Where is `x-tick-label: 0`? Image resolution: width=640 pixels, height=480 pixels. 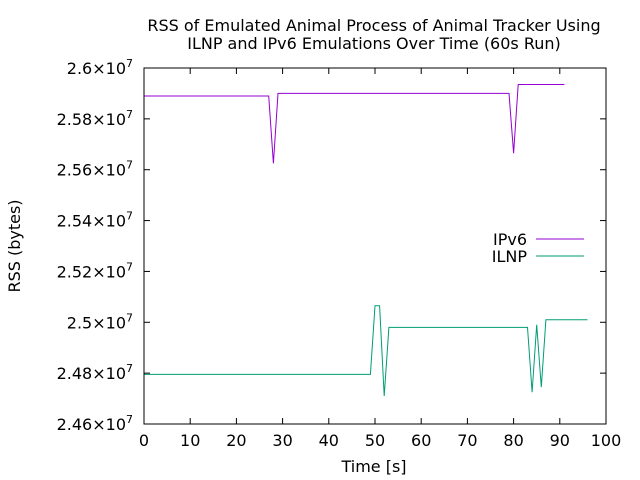 x-tick-label: 0 is located at coordinates (144, 440).